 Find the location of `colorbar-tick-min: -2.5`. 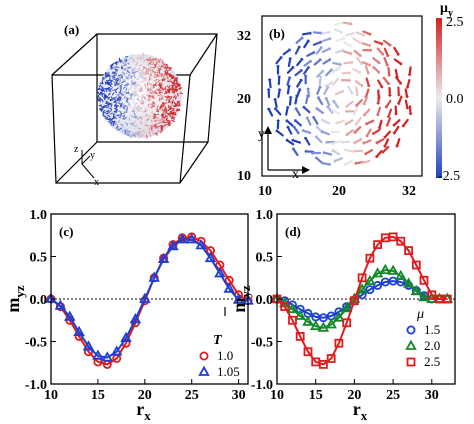

colorbar-tick-min: -2.5 is located at coordinates (449, 176).